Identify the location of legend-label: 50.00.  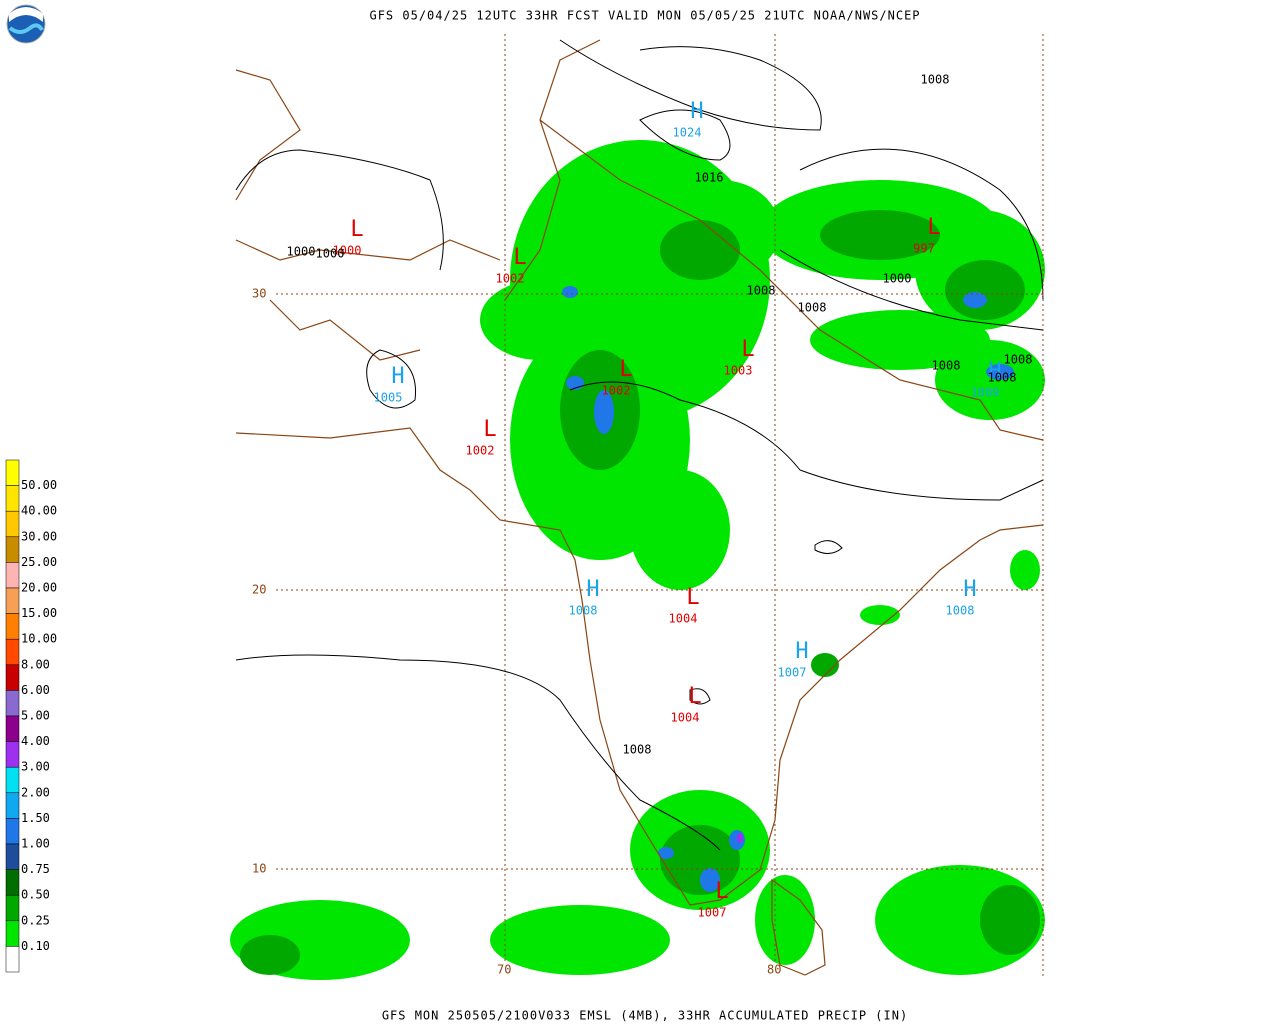
(39, 485).